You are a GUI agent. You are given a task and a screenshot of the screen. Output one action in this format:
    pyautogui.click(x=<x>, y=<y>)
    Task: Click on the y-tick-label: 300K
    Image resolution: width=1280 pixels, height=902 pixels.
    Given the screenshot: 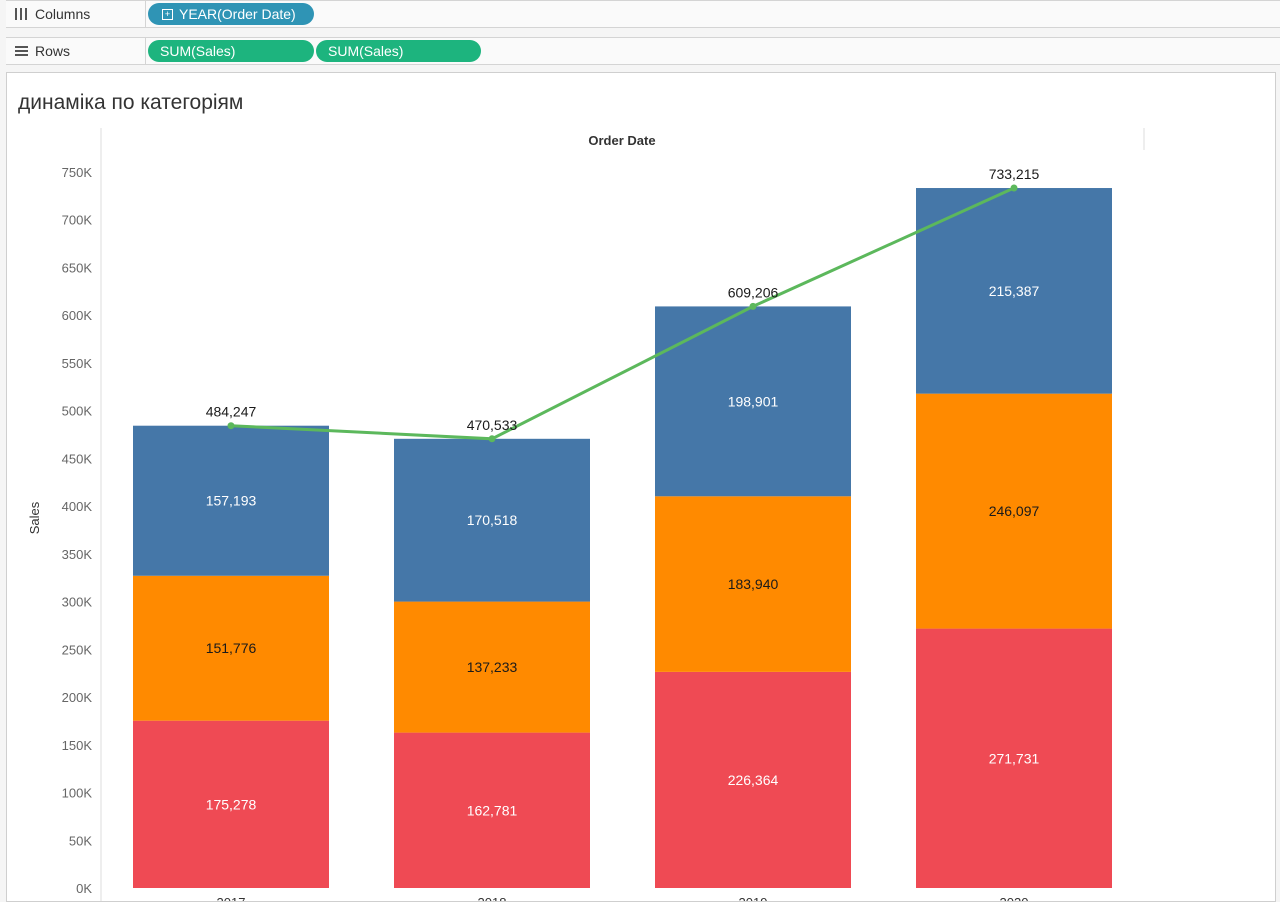 What is the action you would take?
    pyautogui.click(x=77, y=602)
    